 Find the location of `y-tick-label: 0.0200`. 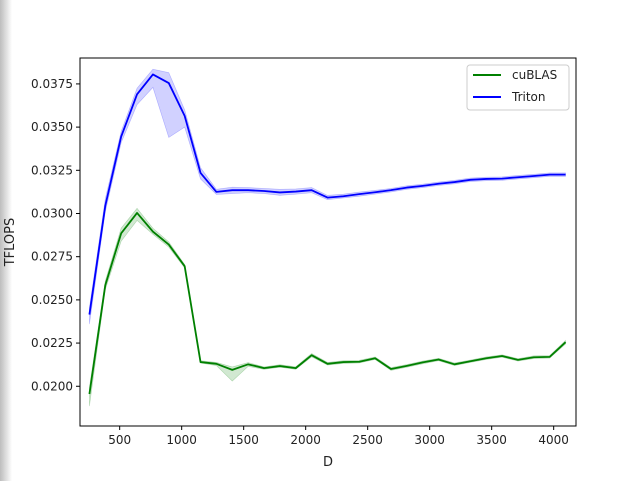

y-tick-label: 0.0200 is located at coordinates (52, 386).